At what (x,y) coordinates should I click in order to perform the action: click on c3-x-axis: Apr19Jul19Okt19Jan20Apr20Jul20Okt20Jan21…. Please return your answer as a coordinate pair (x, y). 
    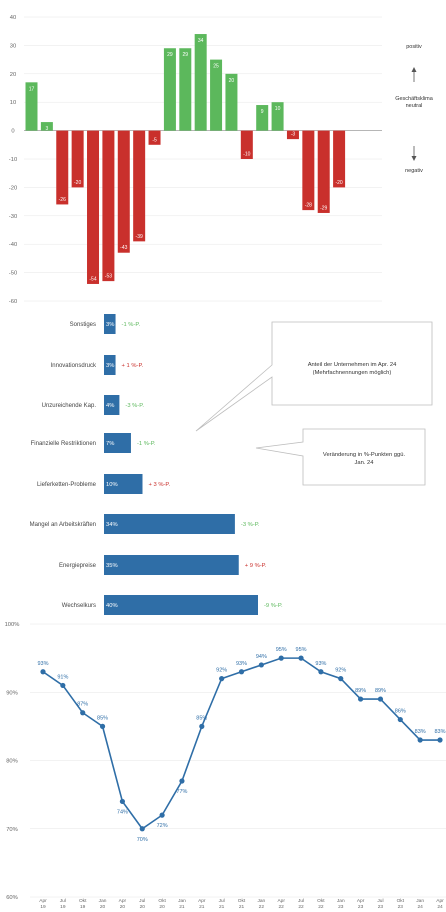
    Looking at the image, I should click on (241, 904).